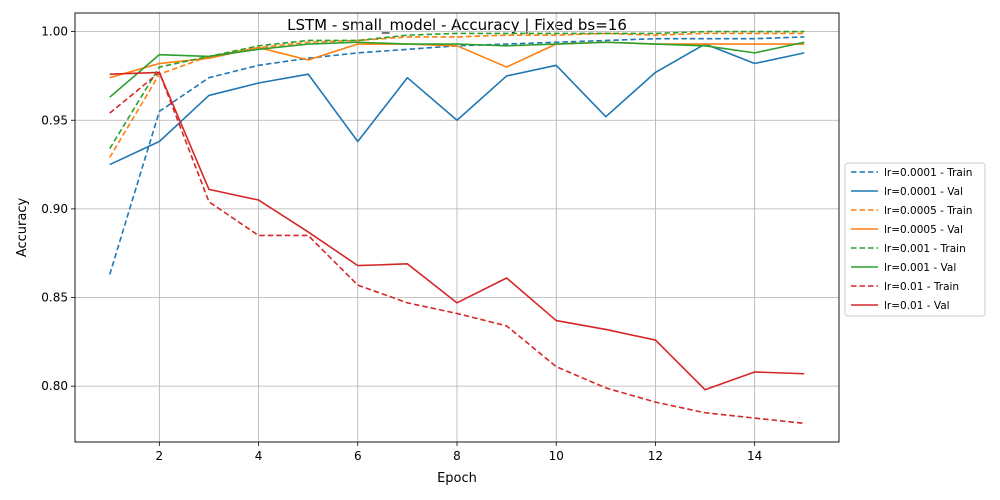 This screenshot has width=1000, height=500. Describe the element at coordinates (457, 478) in the screenshot. I see `x-axis-label: Epoch` at that location.